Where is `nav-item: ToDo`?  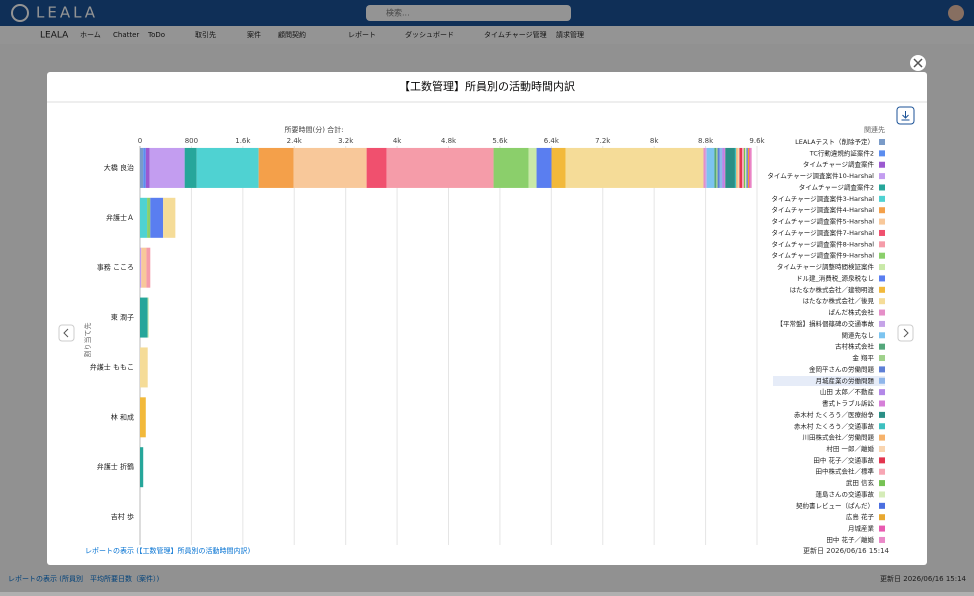
nav-item: ToDo is located at coordinates (156, 35).